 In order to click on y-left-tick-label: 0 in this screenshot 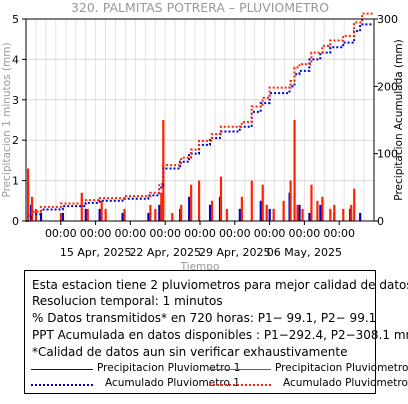, I will do `click(15, 221)`.